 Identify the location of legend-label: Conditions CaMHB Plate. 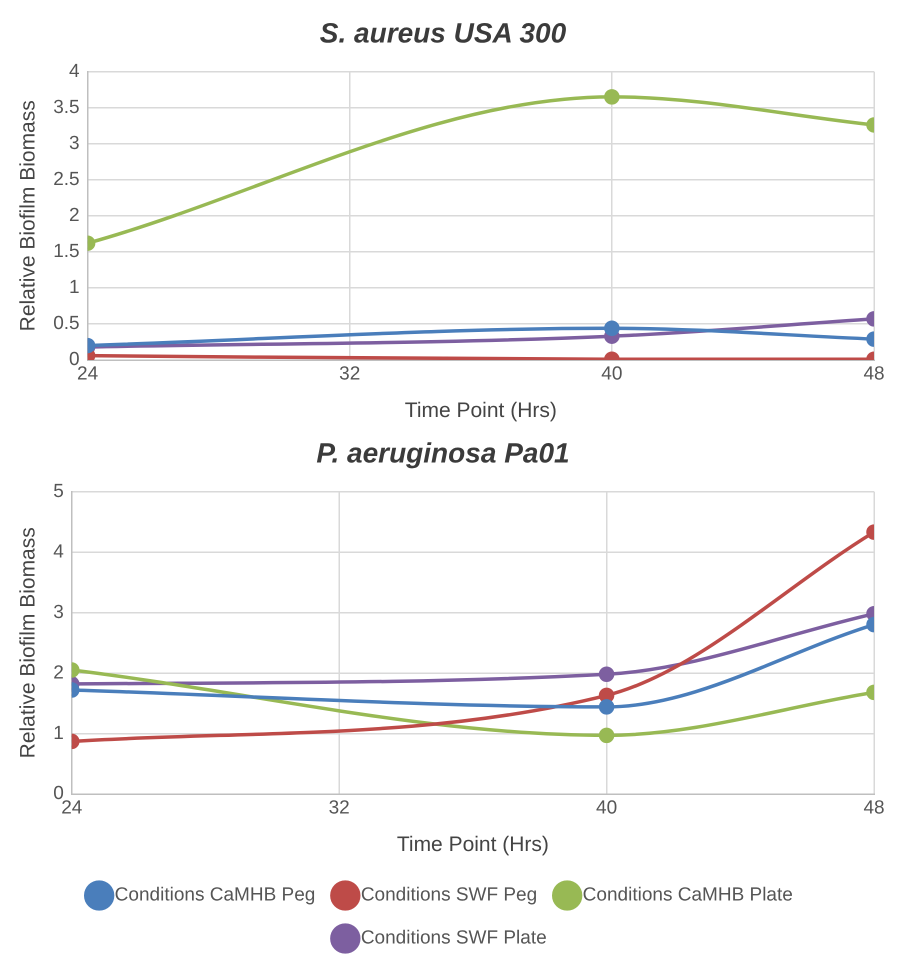
(687, 895).